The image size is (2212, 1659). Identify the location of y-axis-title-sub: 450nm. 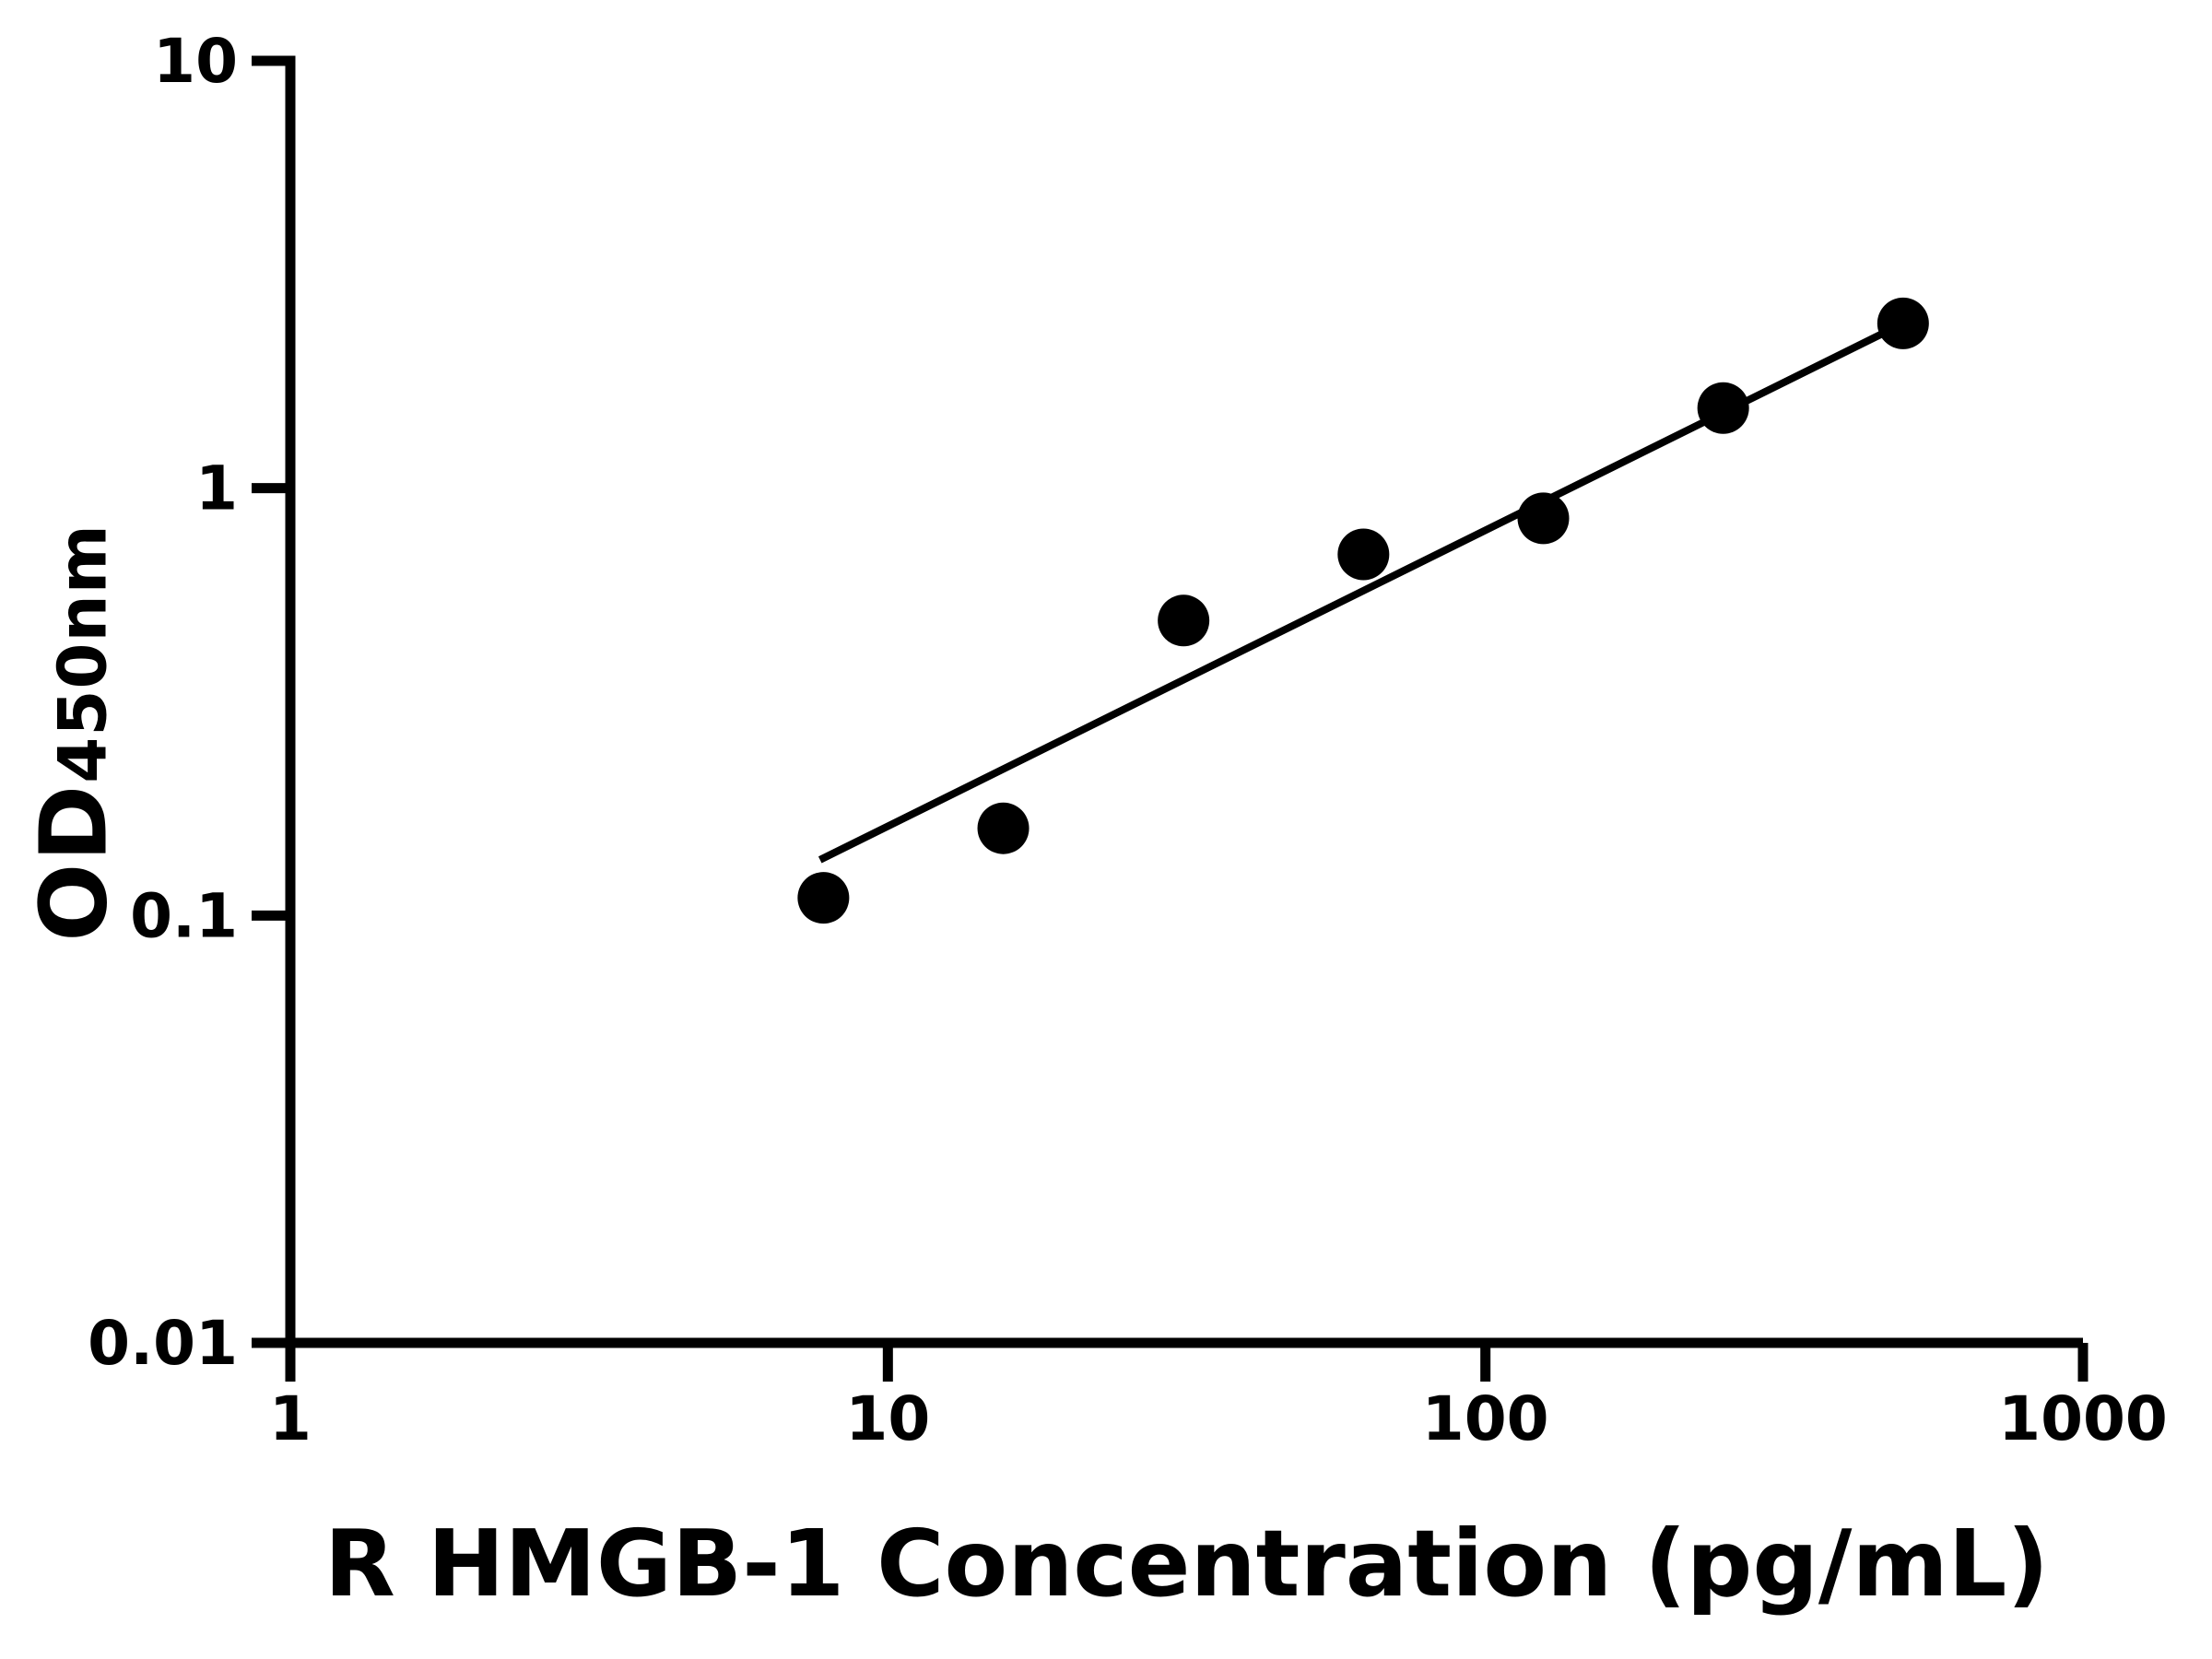
(82, 653).